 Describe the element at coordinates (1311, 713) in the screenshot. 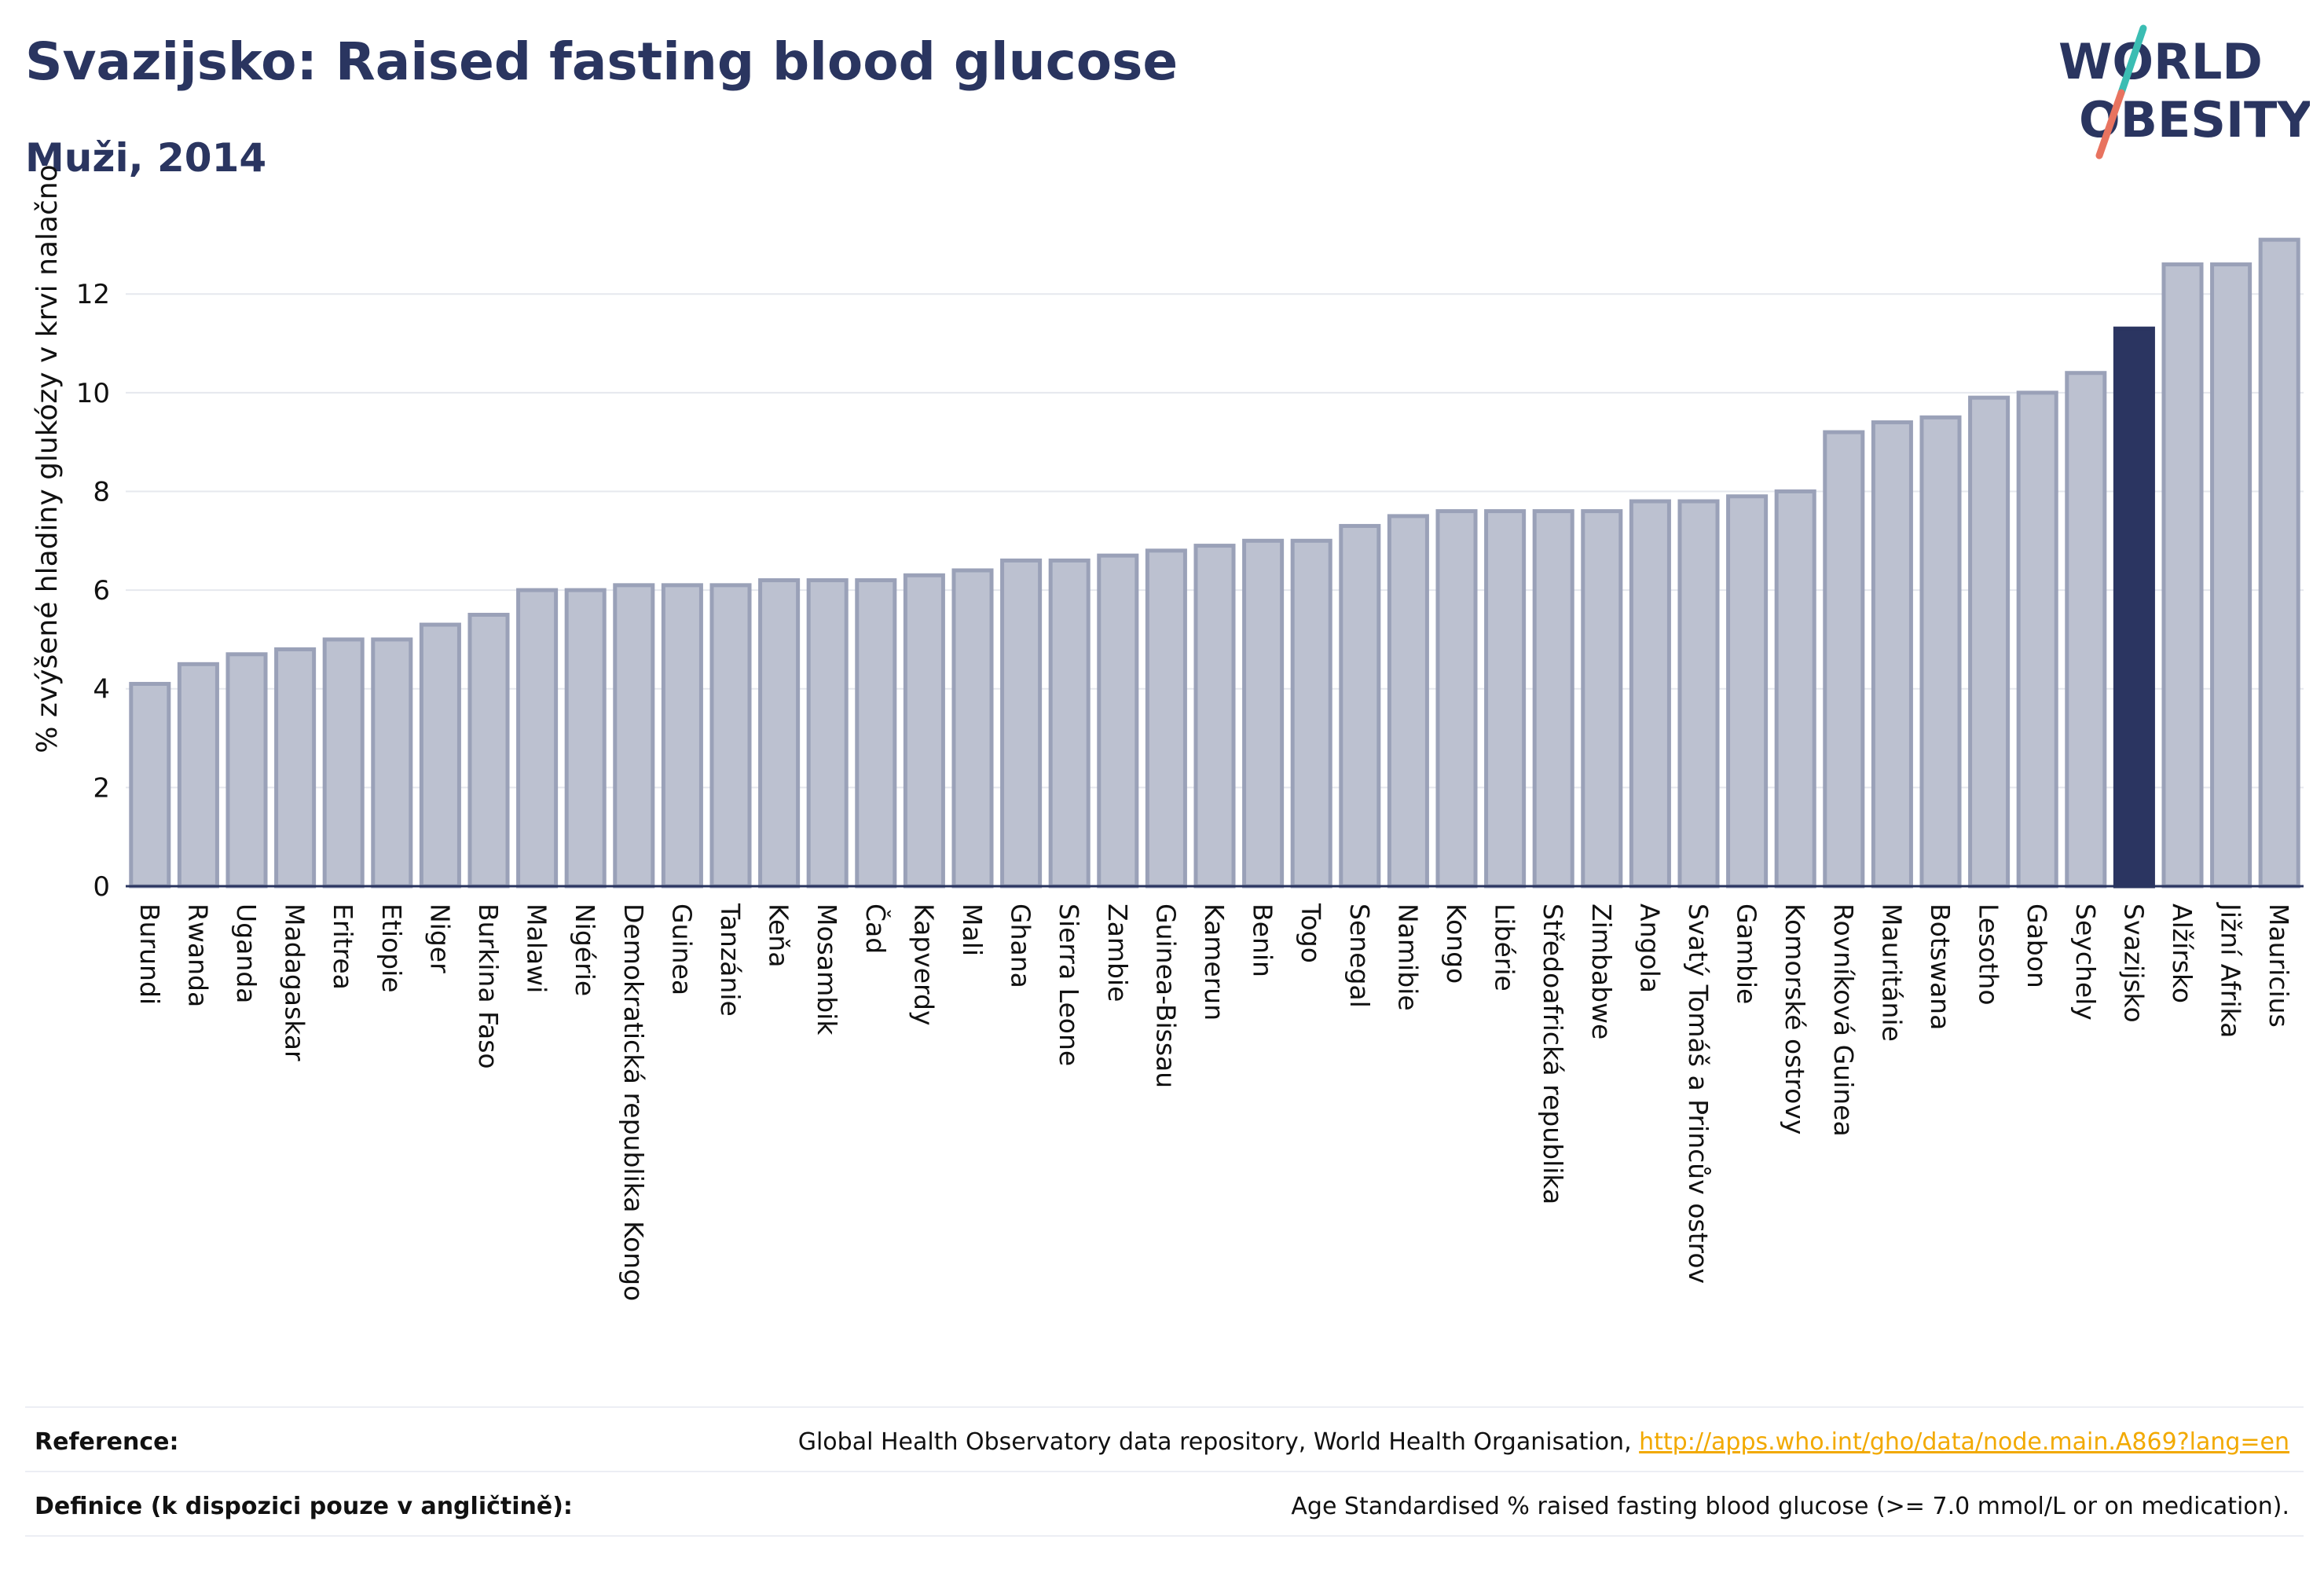

I see `bar-Togo` at that location.